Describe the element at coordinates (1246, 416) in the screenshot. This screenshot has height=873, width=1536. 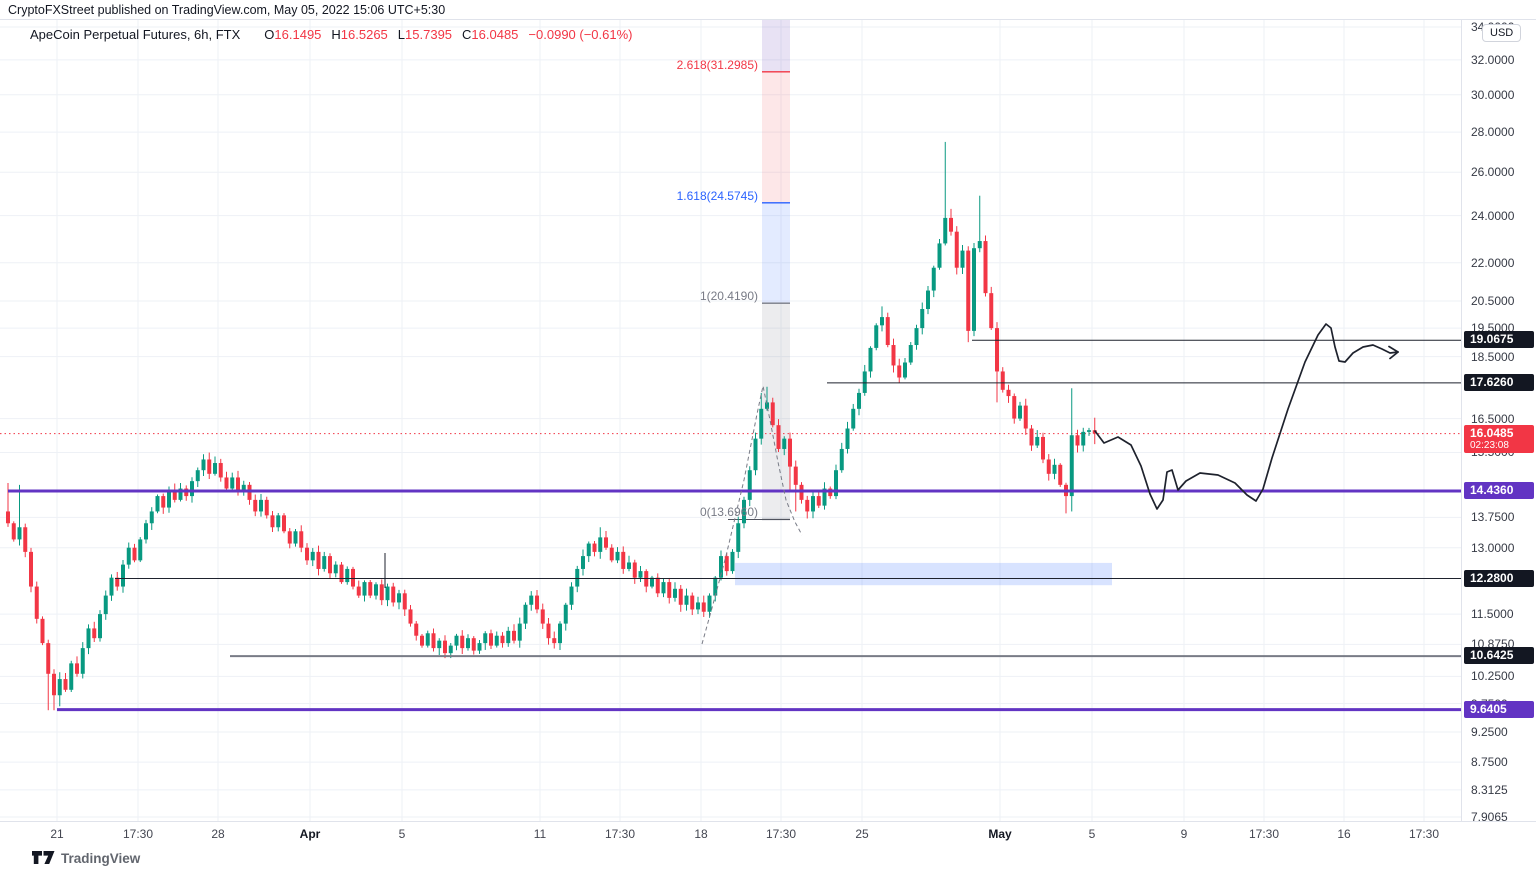
I see `projection-arrow-path` at that location.